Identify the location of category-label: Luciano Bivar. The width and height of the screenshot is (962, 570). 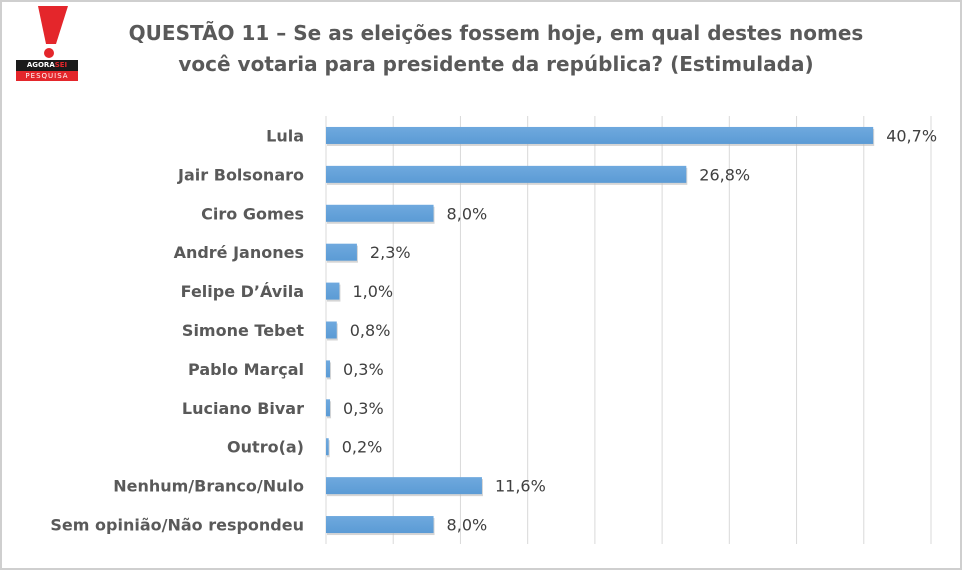
(243, 408).